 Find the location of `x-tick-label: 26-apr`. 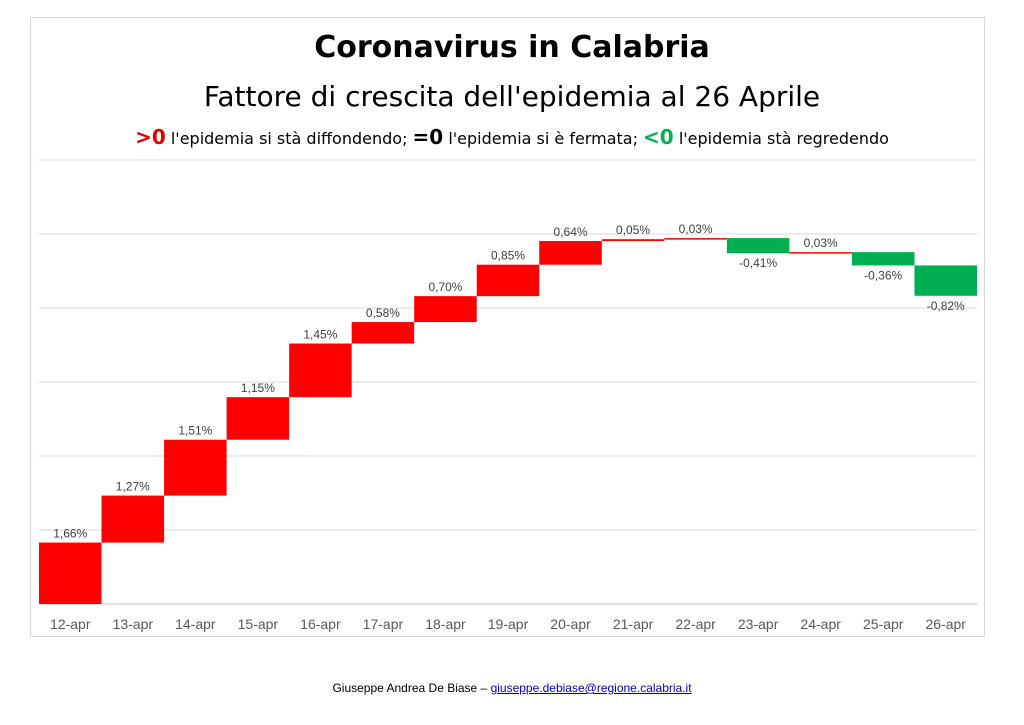

x-tick-label: 26-apr is located at coordinates (945, 624).